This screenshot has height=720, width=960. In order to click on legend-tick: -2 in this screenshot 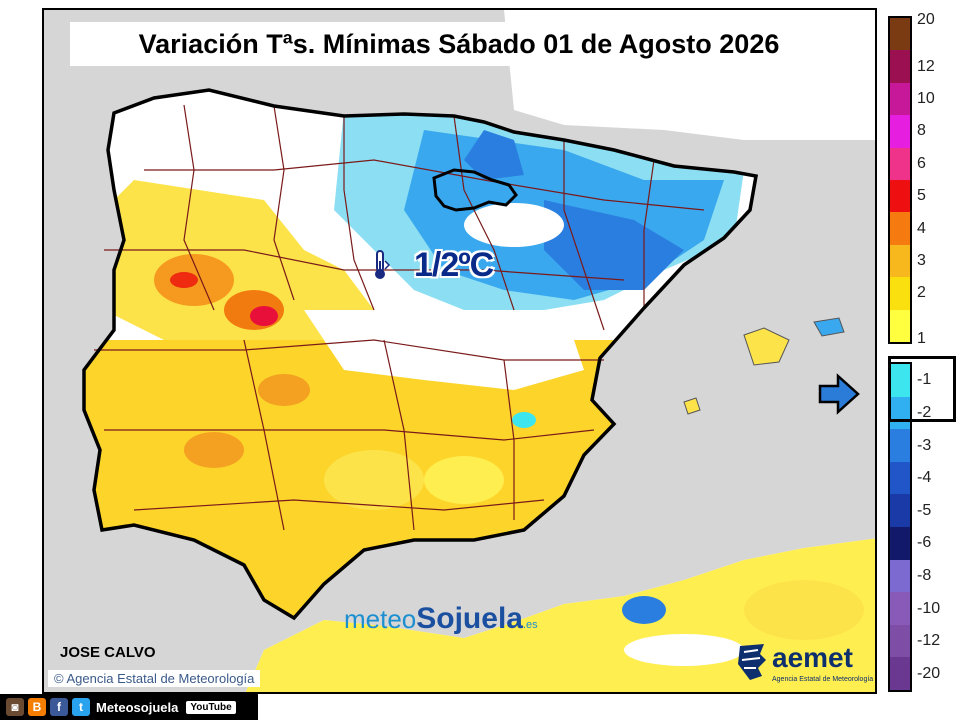, I will do `click(924, 412)`.